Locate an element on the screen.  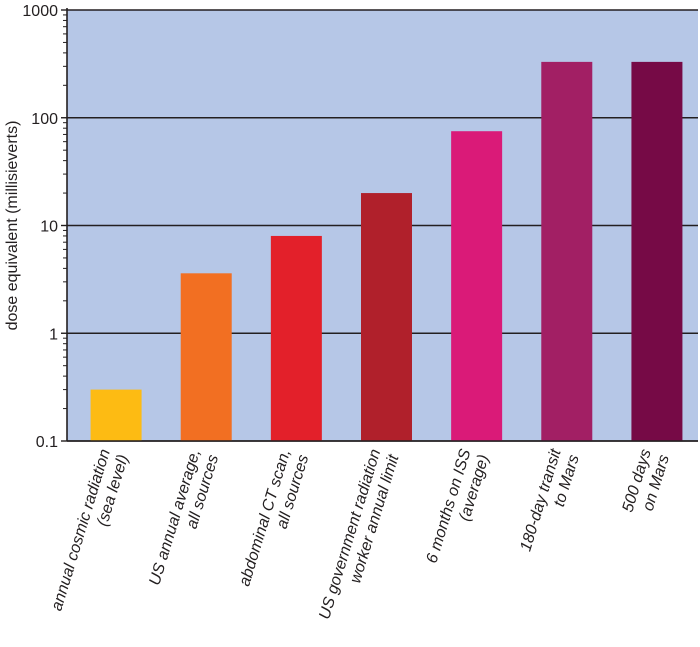
y-ticks: 0.1 1 10 100 1000 is located at coordinates (44, 227).